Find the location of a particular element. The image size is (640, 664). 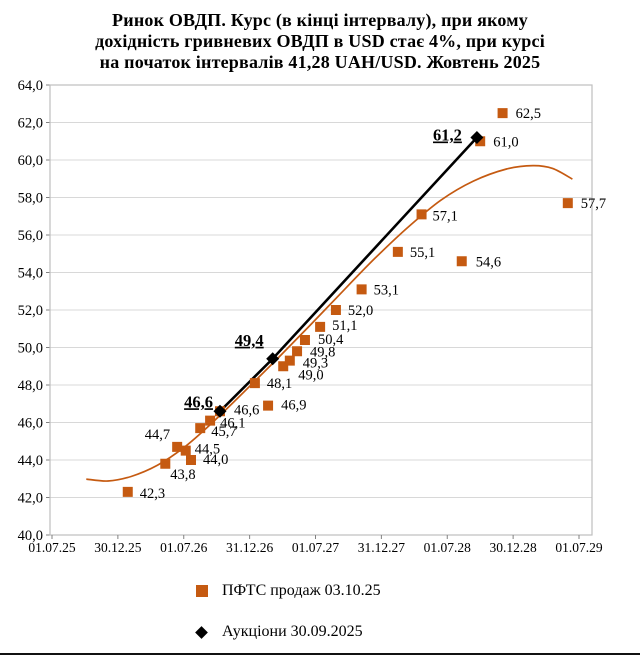

x-axis-tick-label: 01.07.26 is located at coordinates (184, 547).